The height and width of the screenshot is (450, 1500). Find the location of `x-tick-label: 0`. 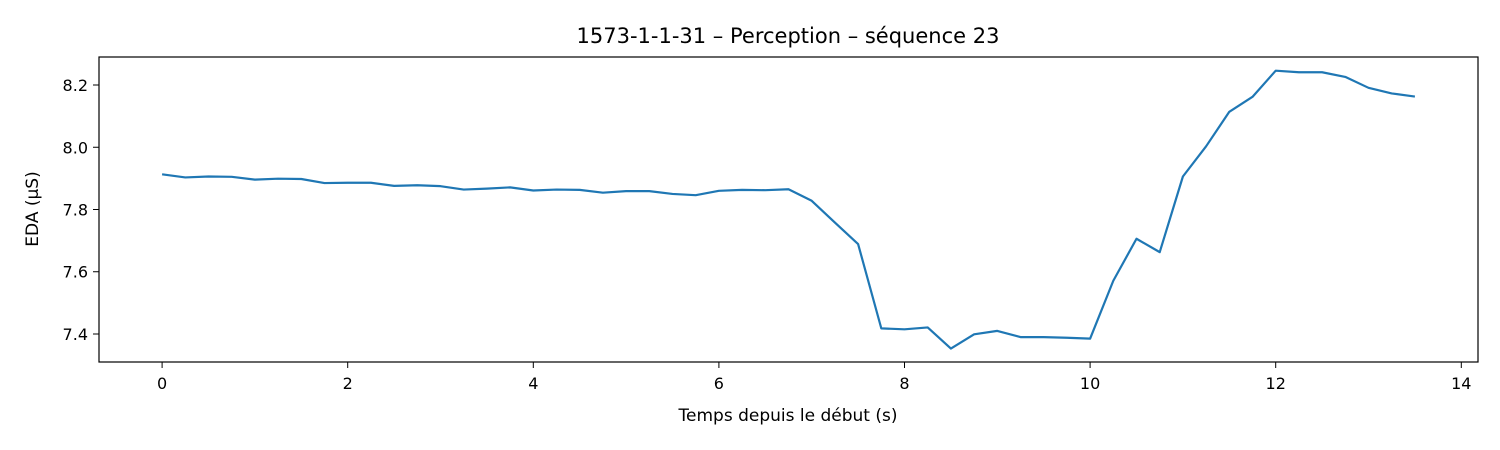

x-tick-label: 0 is located at coordinates (162, 383).